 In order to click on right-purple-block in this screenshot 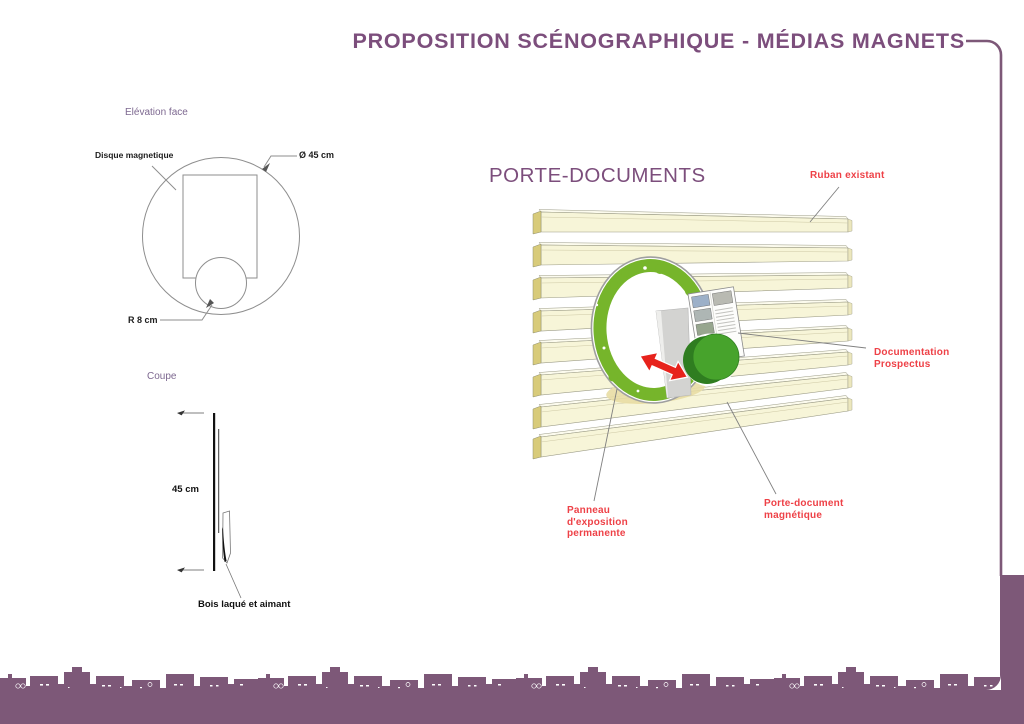, I will do `click(1012, 649)`.